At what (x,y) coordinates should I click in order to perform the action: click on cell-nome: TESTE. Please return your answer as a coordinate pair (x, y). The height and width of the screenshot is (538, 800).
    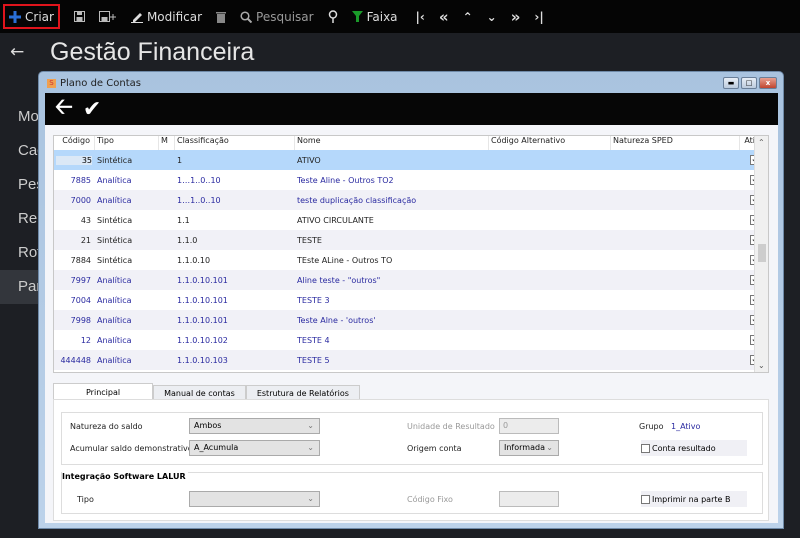
    Looking at the image, I should click on (309, 240).